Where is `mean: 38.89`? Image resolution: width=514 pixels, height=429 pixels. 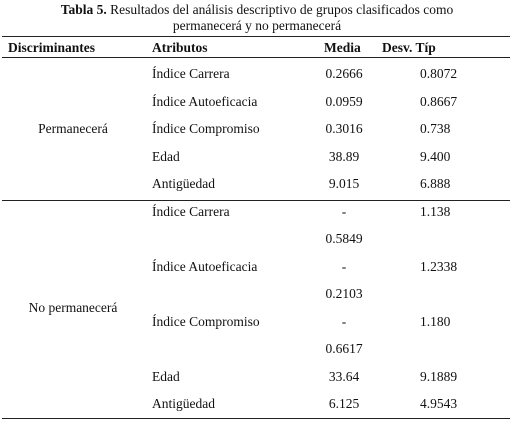
mean: 38.89 is located at coordinates (344, 156).